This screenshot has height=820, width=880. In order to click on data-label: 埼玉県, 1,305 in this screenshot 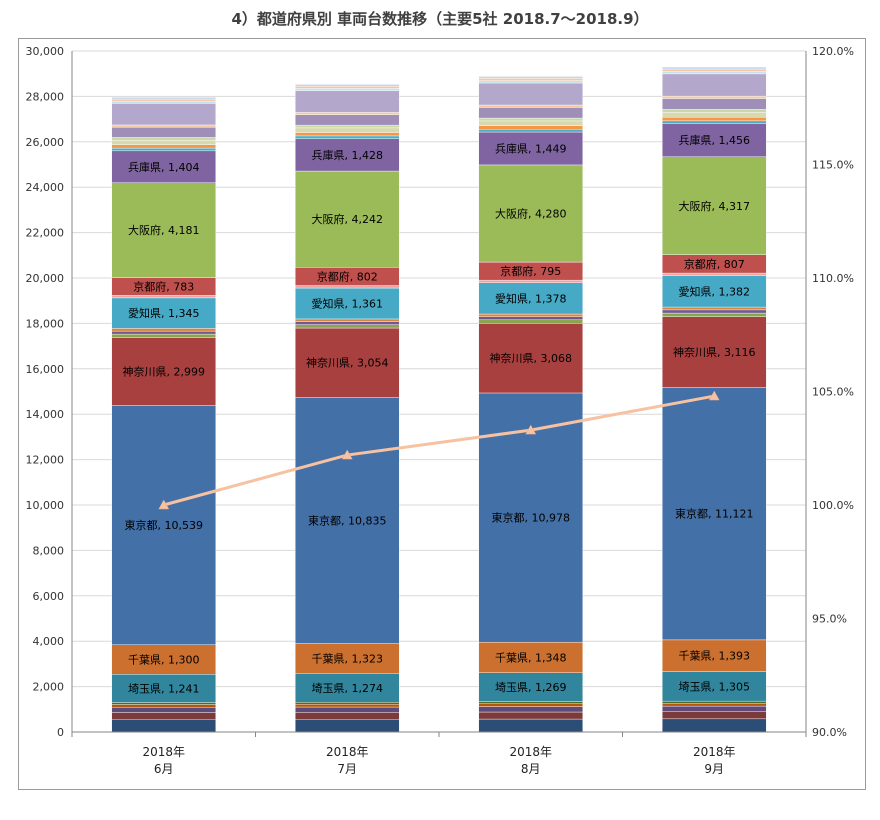, I will do `click(714, 686)`.